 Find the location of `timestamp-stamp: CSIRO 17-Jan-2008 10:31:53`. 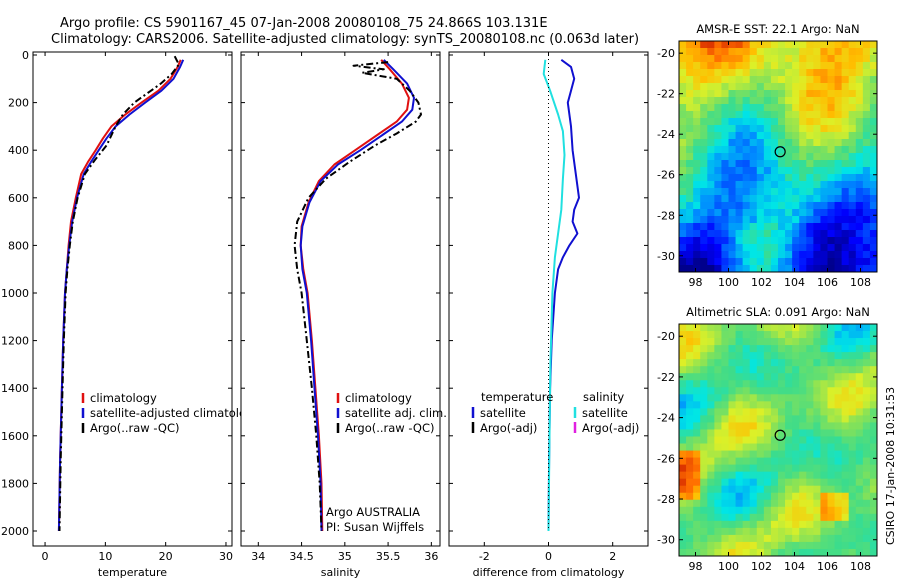

timestamp-stamp: CSIRO 17-Jan-2008 10:31:53 is located at coordinates (890, 466).